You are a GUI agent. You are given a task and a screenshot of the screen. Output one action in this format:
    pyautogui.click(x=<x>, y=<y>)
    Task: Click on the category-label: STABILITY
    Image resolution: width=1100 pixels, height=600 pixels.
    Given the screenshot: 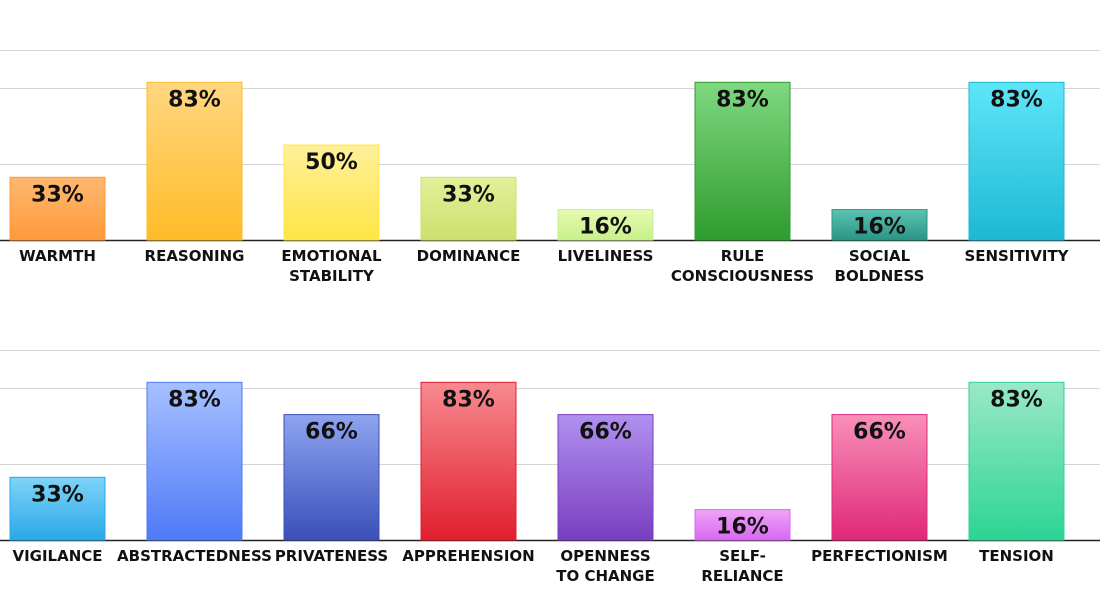 What is the action you would take?
    pyautogui.click(x=332, y=276)
    